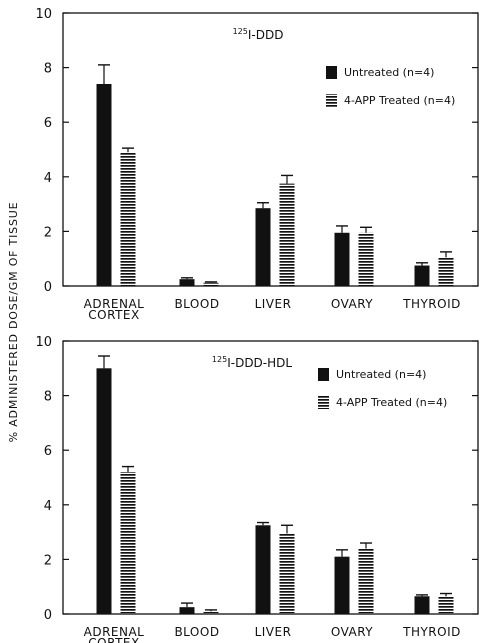 The width and height of the screenshot is (492, 643). I want to click on panel-title: 125I-DDD, so click(258, 34).